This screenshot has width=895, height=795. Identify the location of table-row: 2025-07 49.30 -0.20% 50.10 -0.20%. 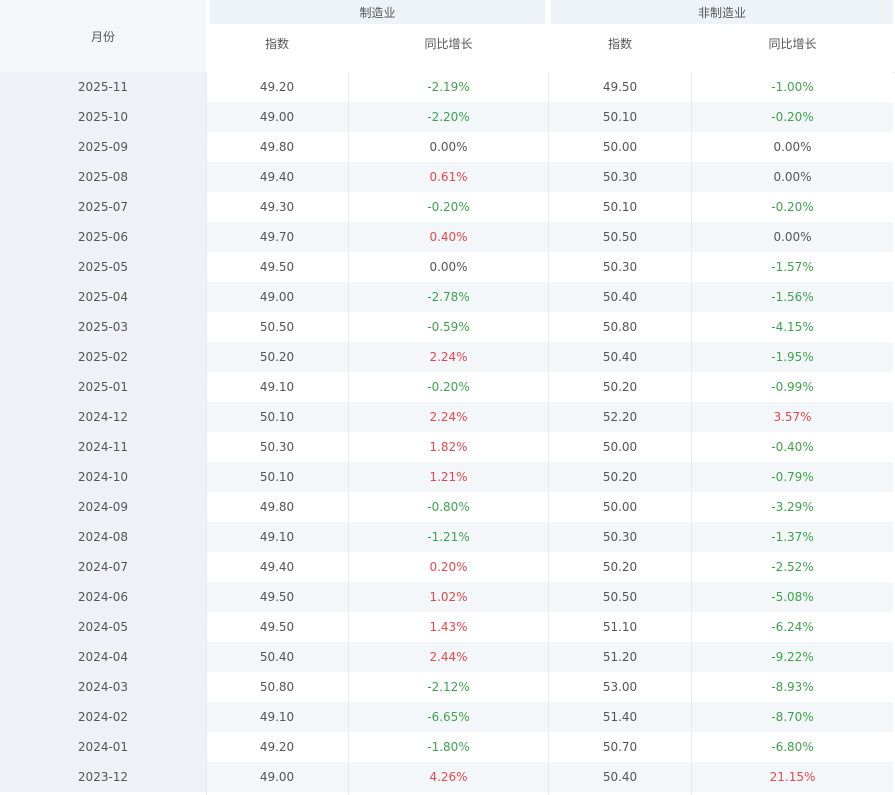
(447, 207).